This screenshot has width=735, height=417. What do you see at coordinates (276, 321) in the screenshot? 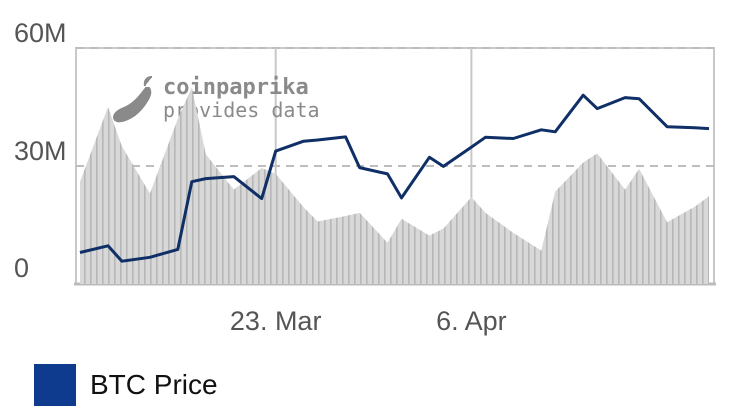
I see `x-tick-label: 23. Mar` at bounding box center [276, 321].